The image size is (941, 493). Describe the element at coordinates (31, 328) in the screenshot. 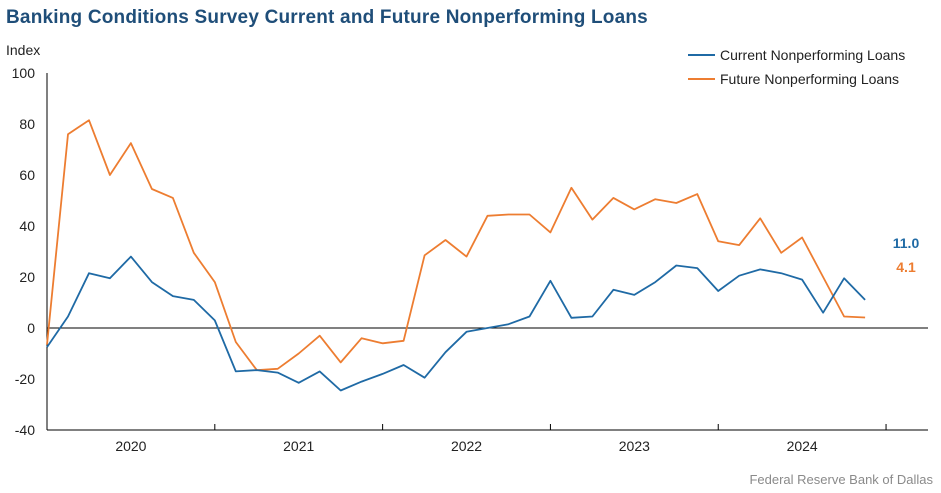

I see `y-tick-label: 0` at that location.